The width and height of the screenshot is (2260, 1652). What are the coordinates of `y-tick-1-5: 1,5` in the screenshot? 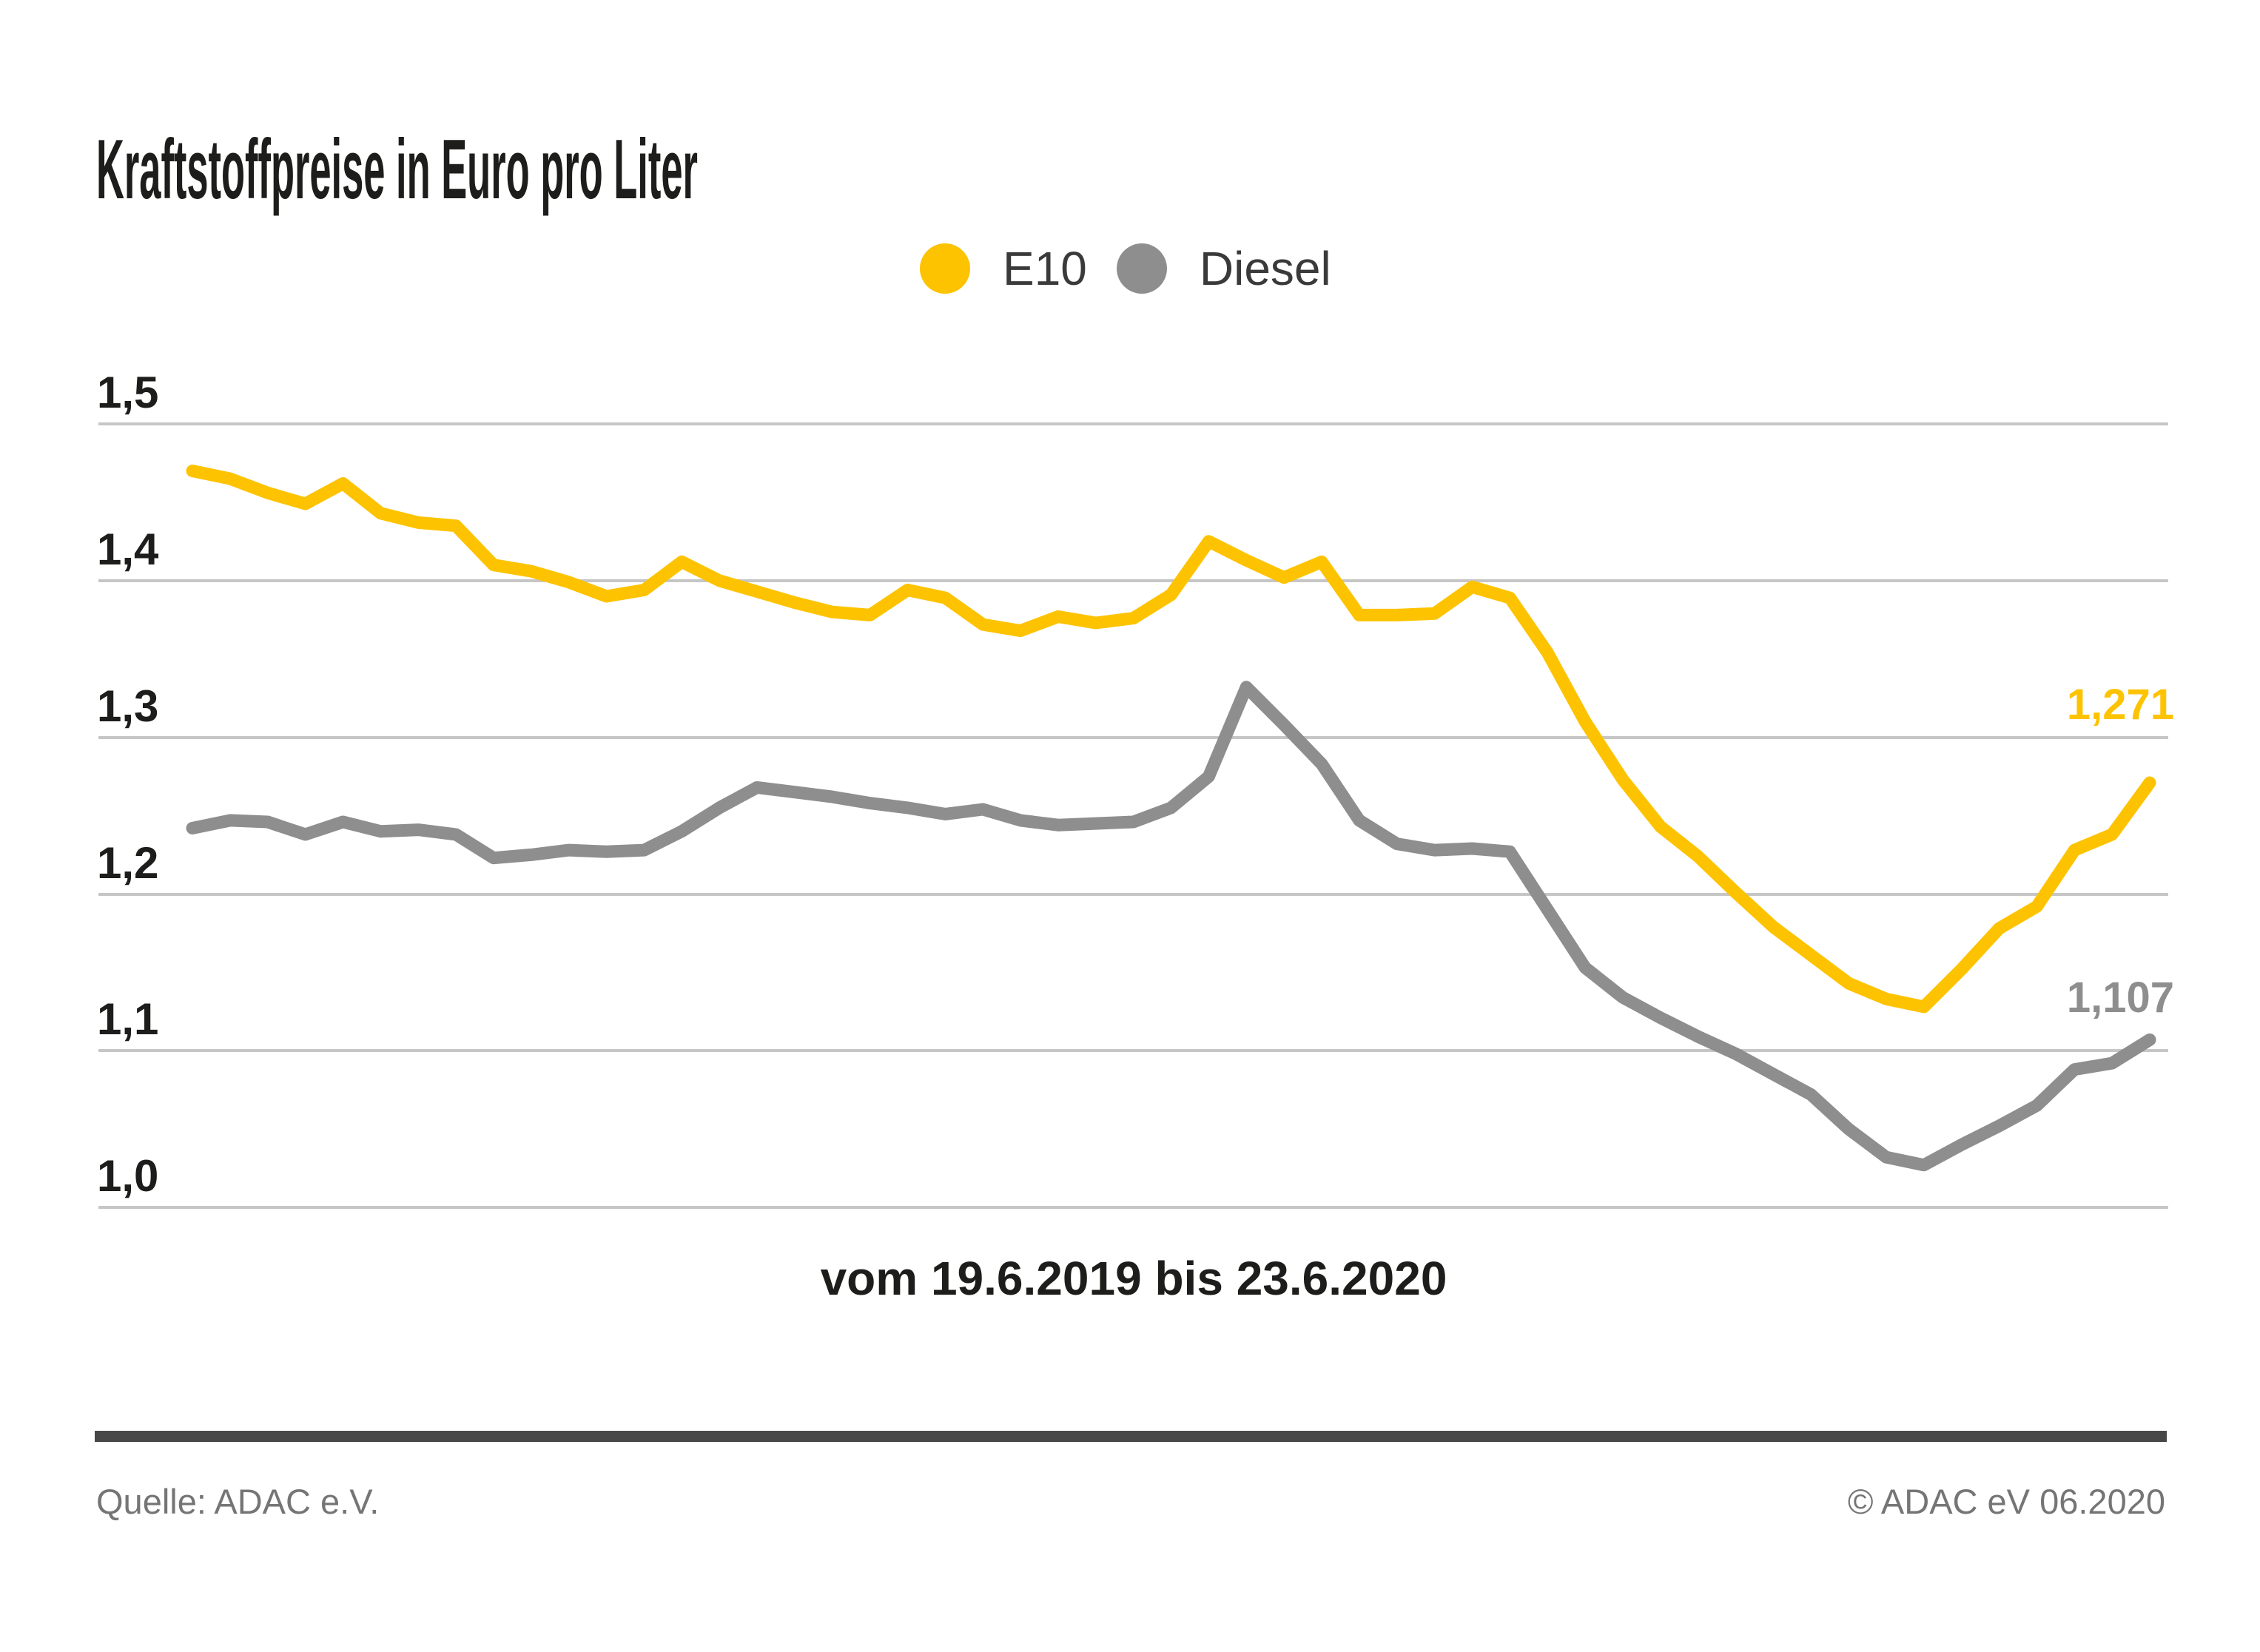 It's located at (127, 392).